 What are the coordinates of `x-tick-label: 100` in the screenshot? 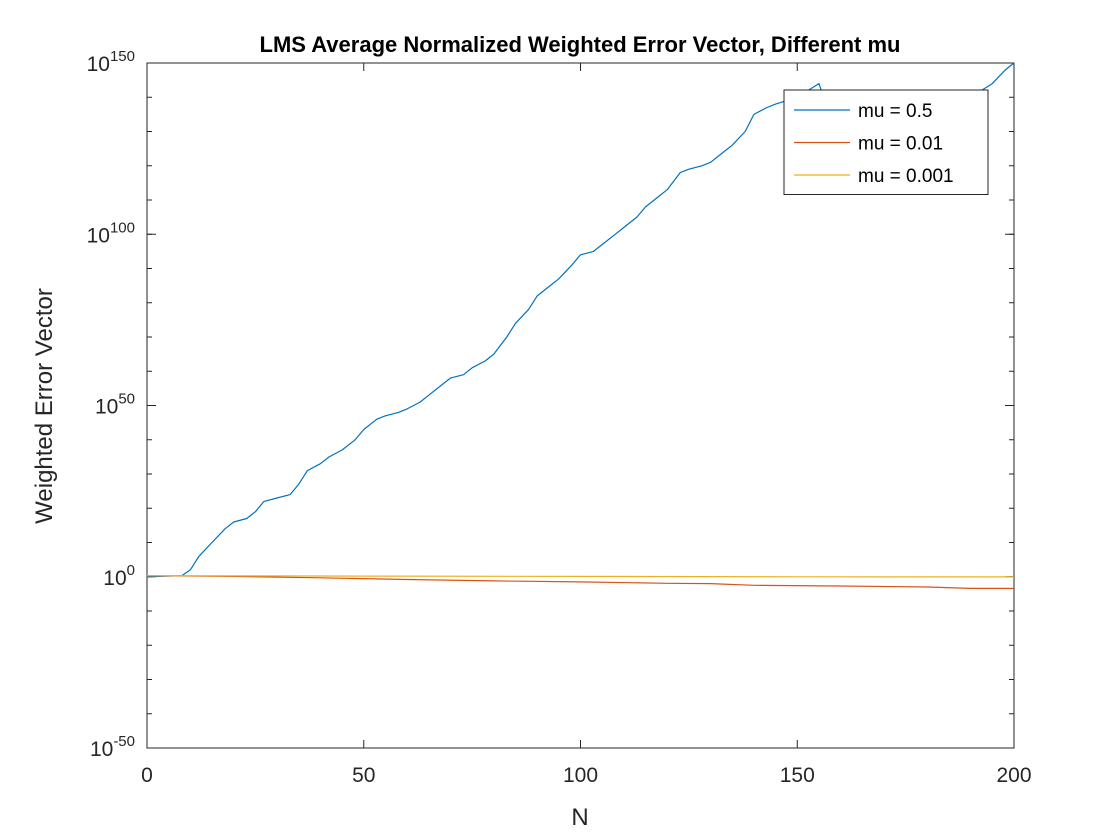 It's located at (580, 775).